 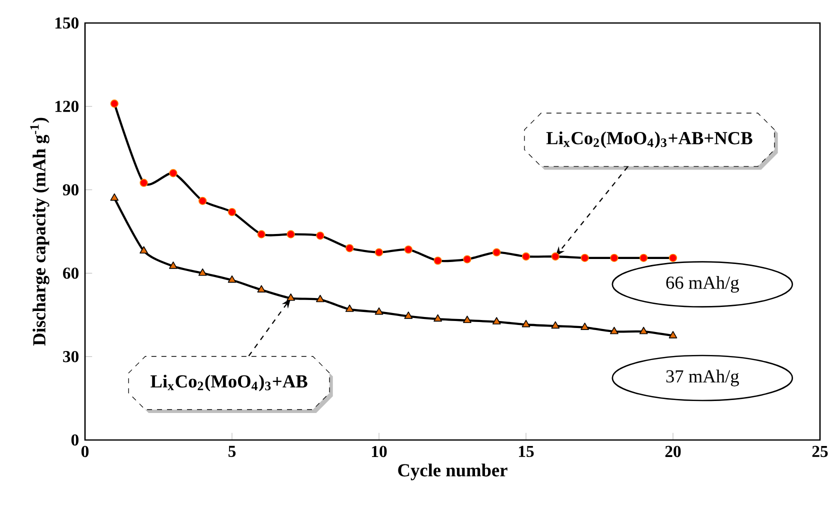 What do you see at coordinates (673, 452) in the screenshot?
I see `x-tick-label: 20` at bounding box center [673, 452].